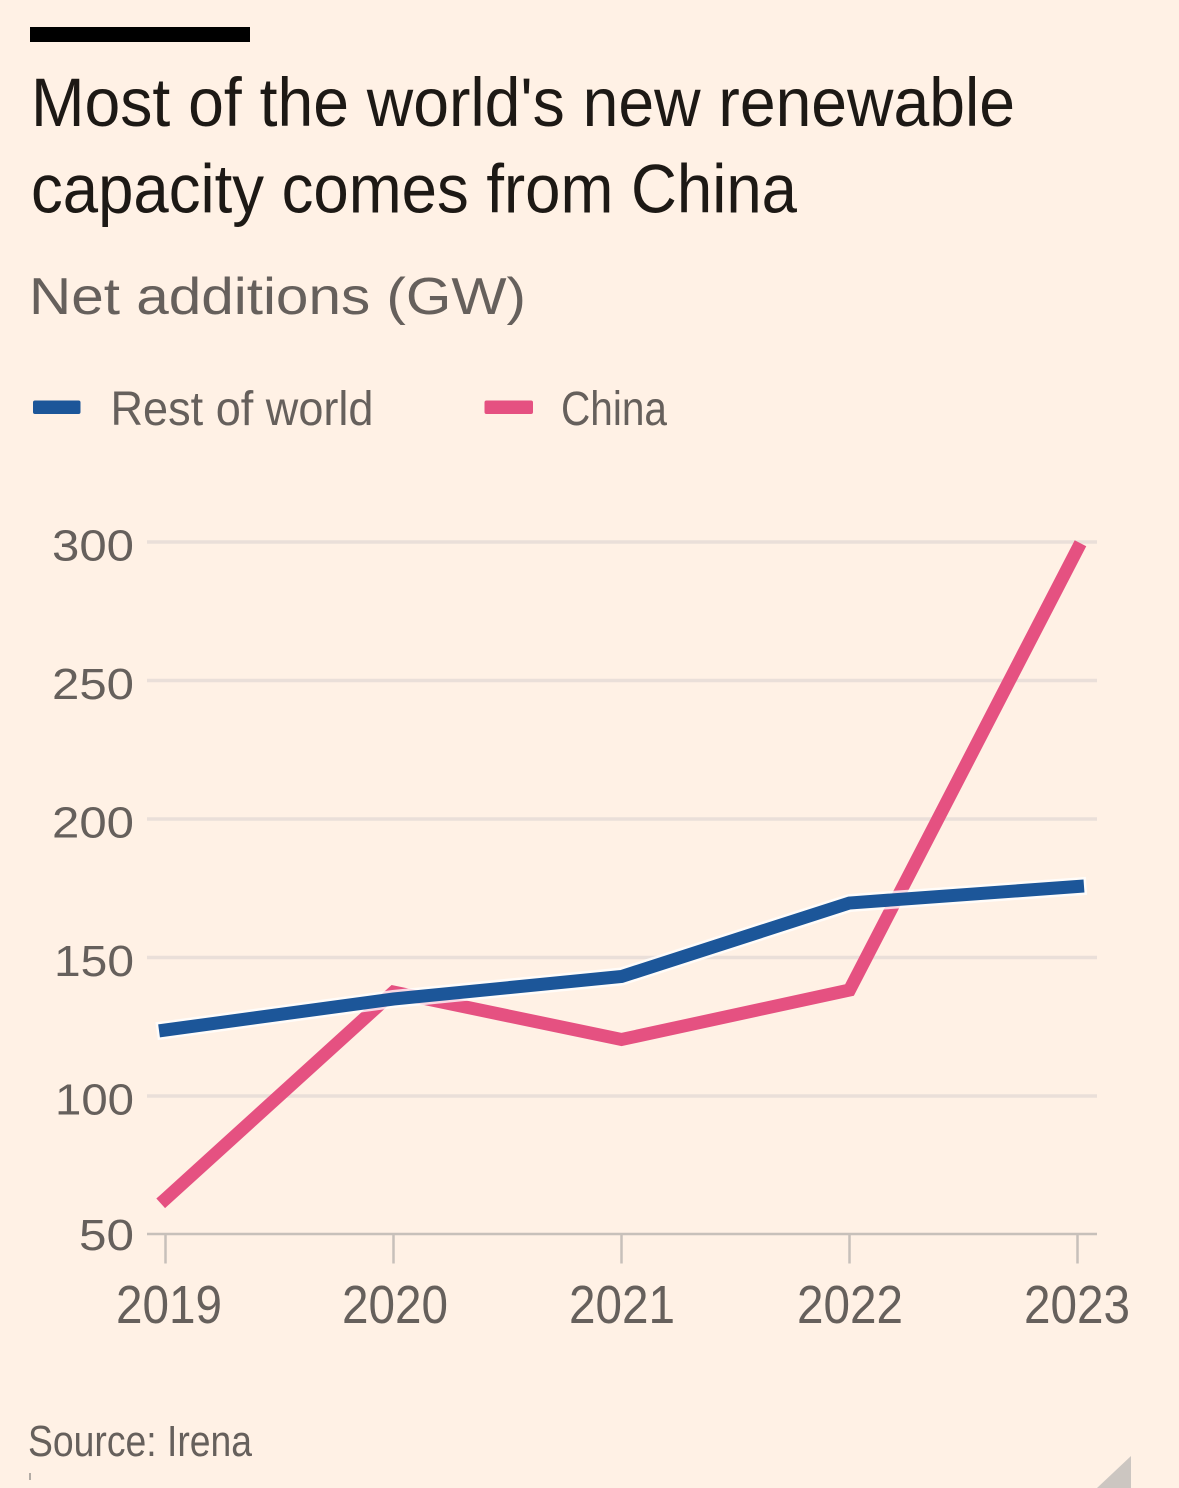 This screenshot has width=1179, height=1488. Describe the element at coordinates (93, 546) in the screenshot. I see `svg-text: 300` at that location.